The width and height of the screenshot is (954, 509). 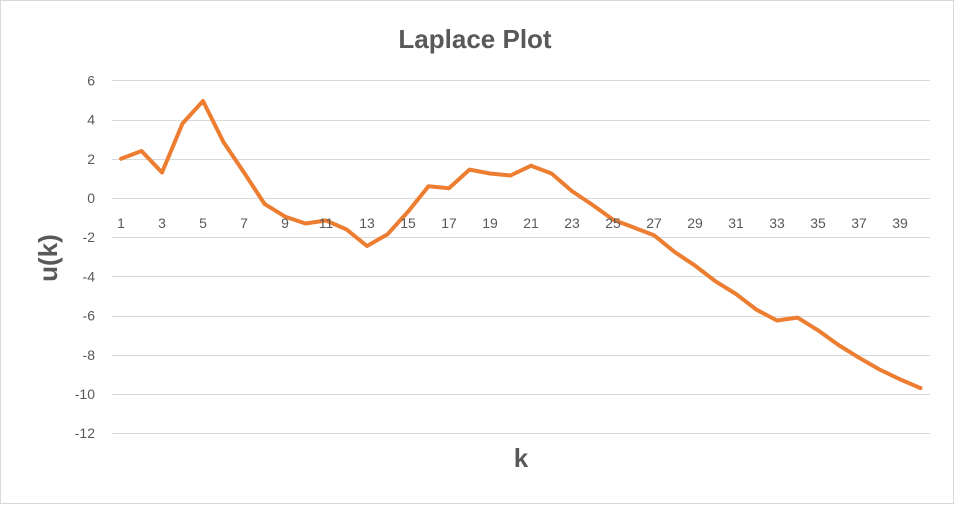 What do you see at coordinates (521, 458) in the screenshot?
I see `x-axis-title: k` at bounding box center [521, 458].